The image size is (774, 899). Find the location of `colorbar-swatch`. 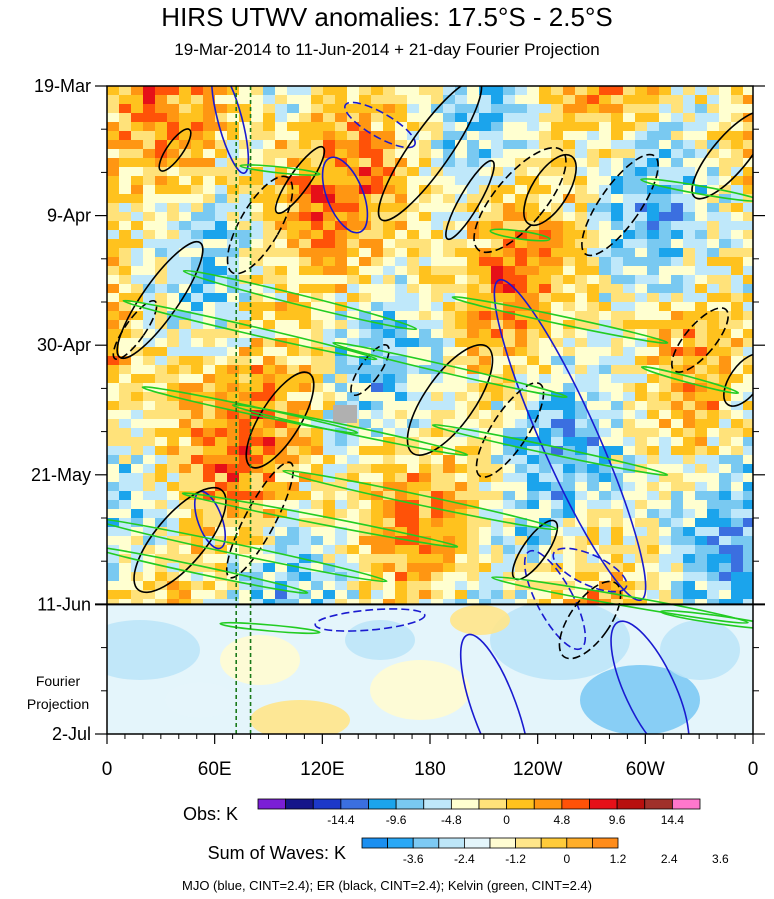

colorbar-swatch is located at coordinates (437, 804).